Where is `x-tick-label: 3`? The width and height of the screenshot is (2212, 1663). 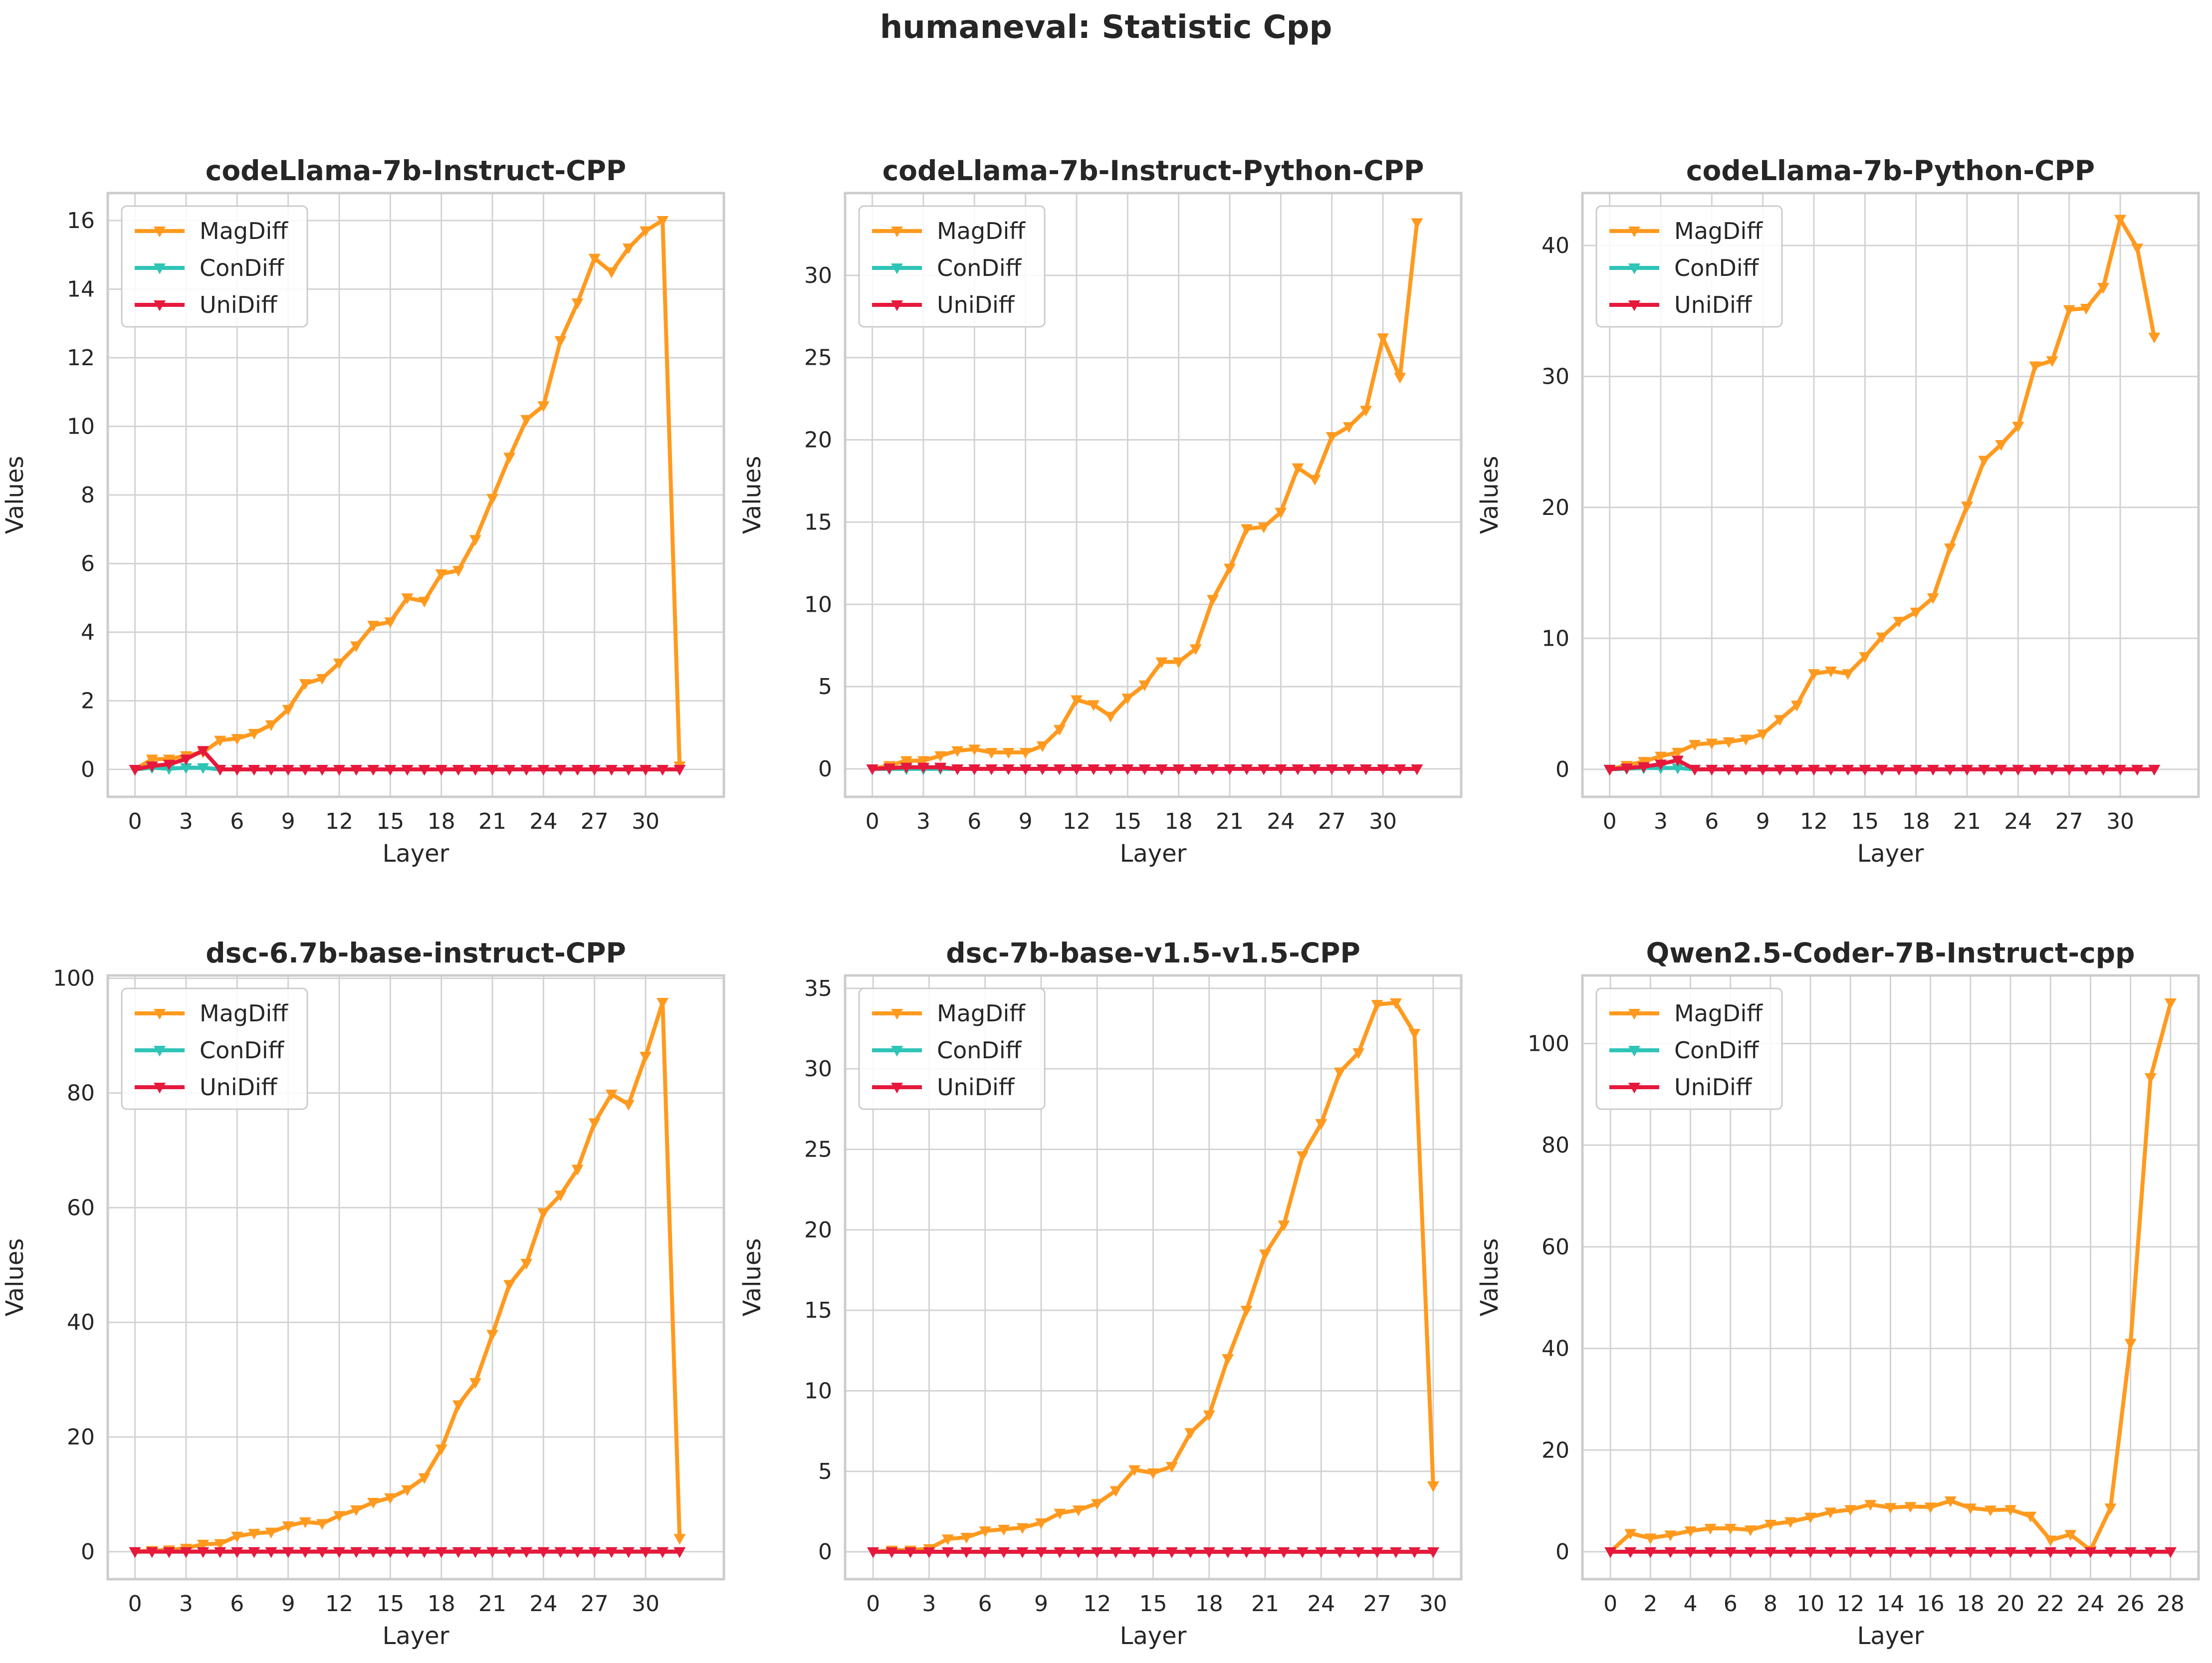
x-tick-label: 3 is located at coordinates (929, 1604).